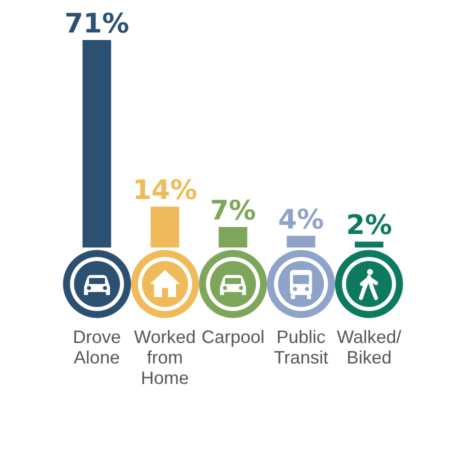 The height and width of the screenshot is (457, 475). I want to click on data-label: 7%, so click(233, 211).